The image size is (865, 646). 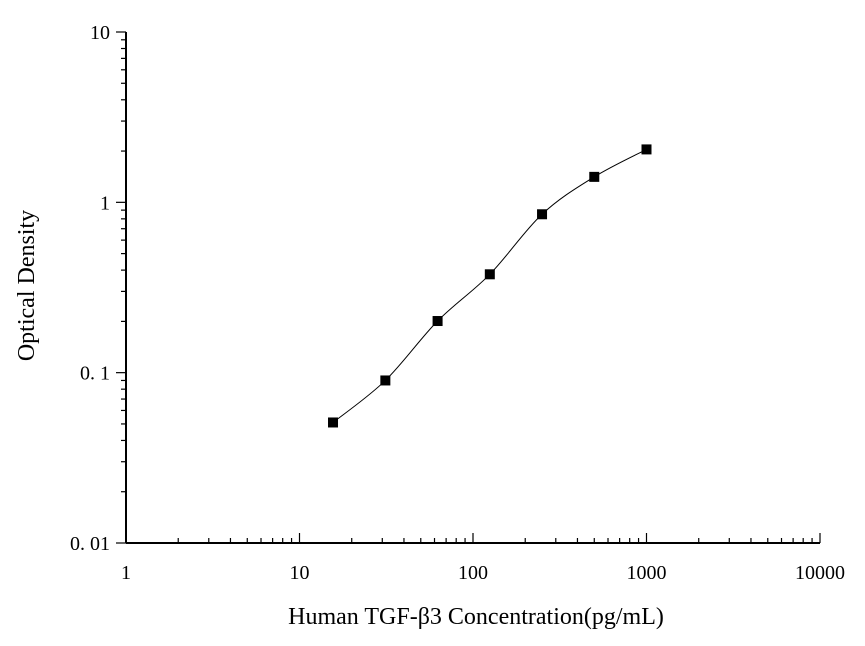 I want to click on y-tick-label: 0. 01, so click(x=90, y=544).